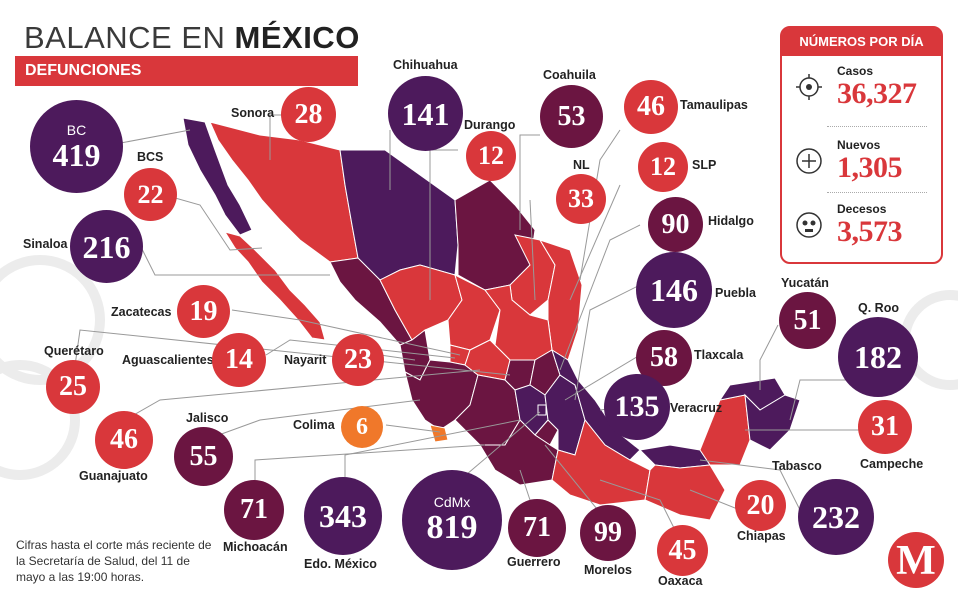  What do you see at coordinates (809, 161) in the screenshot?
I see `plus-icon` at bounding box center [809, 161].